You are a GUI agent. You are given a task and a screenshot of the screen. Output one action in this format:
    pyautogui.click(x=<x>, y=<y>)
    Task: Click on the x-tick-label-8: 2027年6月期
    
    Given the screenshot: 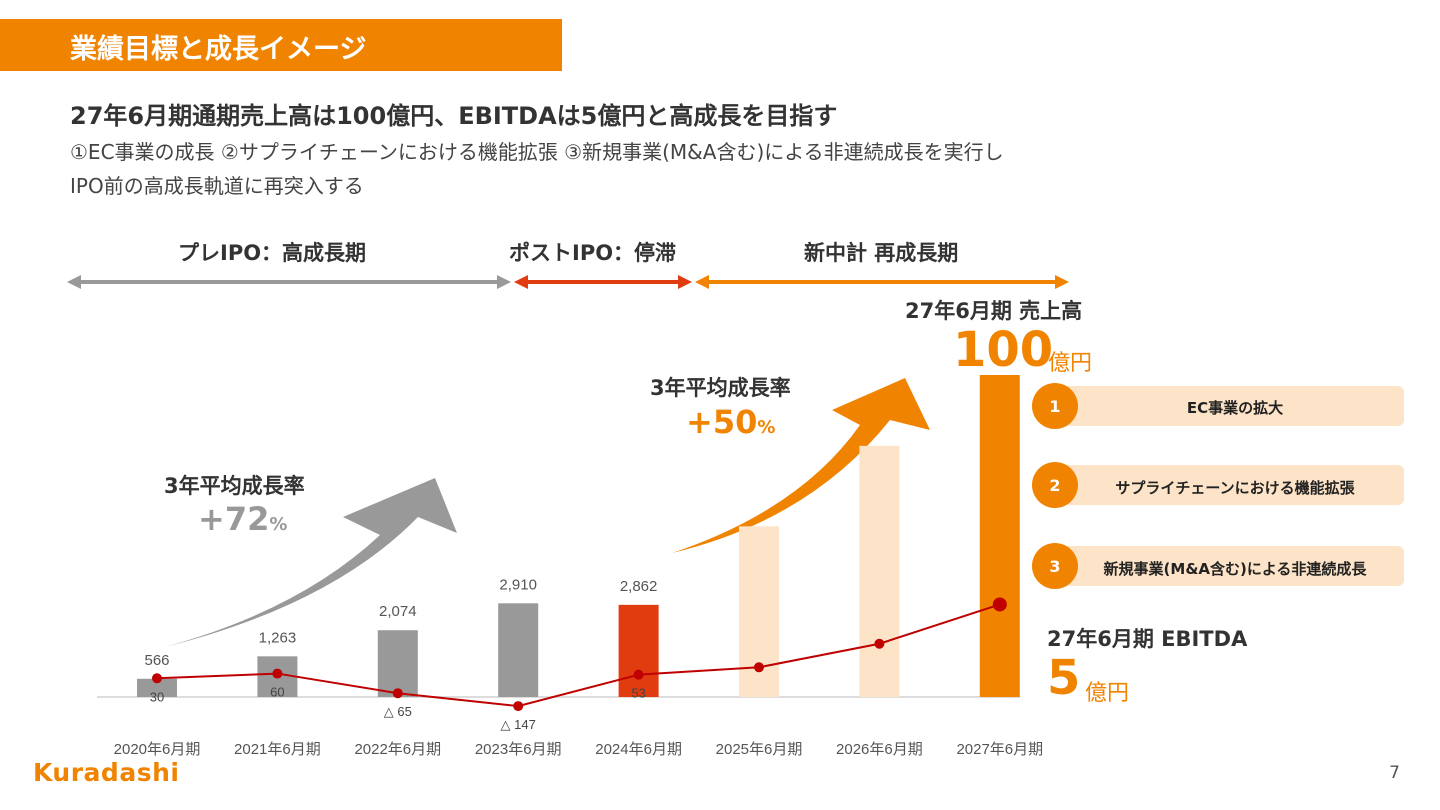 What is the action you would take?
    pyautogui.click(x=999, y=749)
    